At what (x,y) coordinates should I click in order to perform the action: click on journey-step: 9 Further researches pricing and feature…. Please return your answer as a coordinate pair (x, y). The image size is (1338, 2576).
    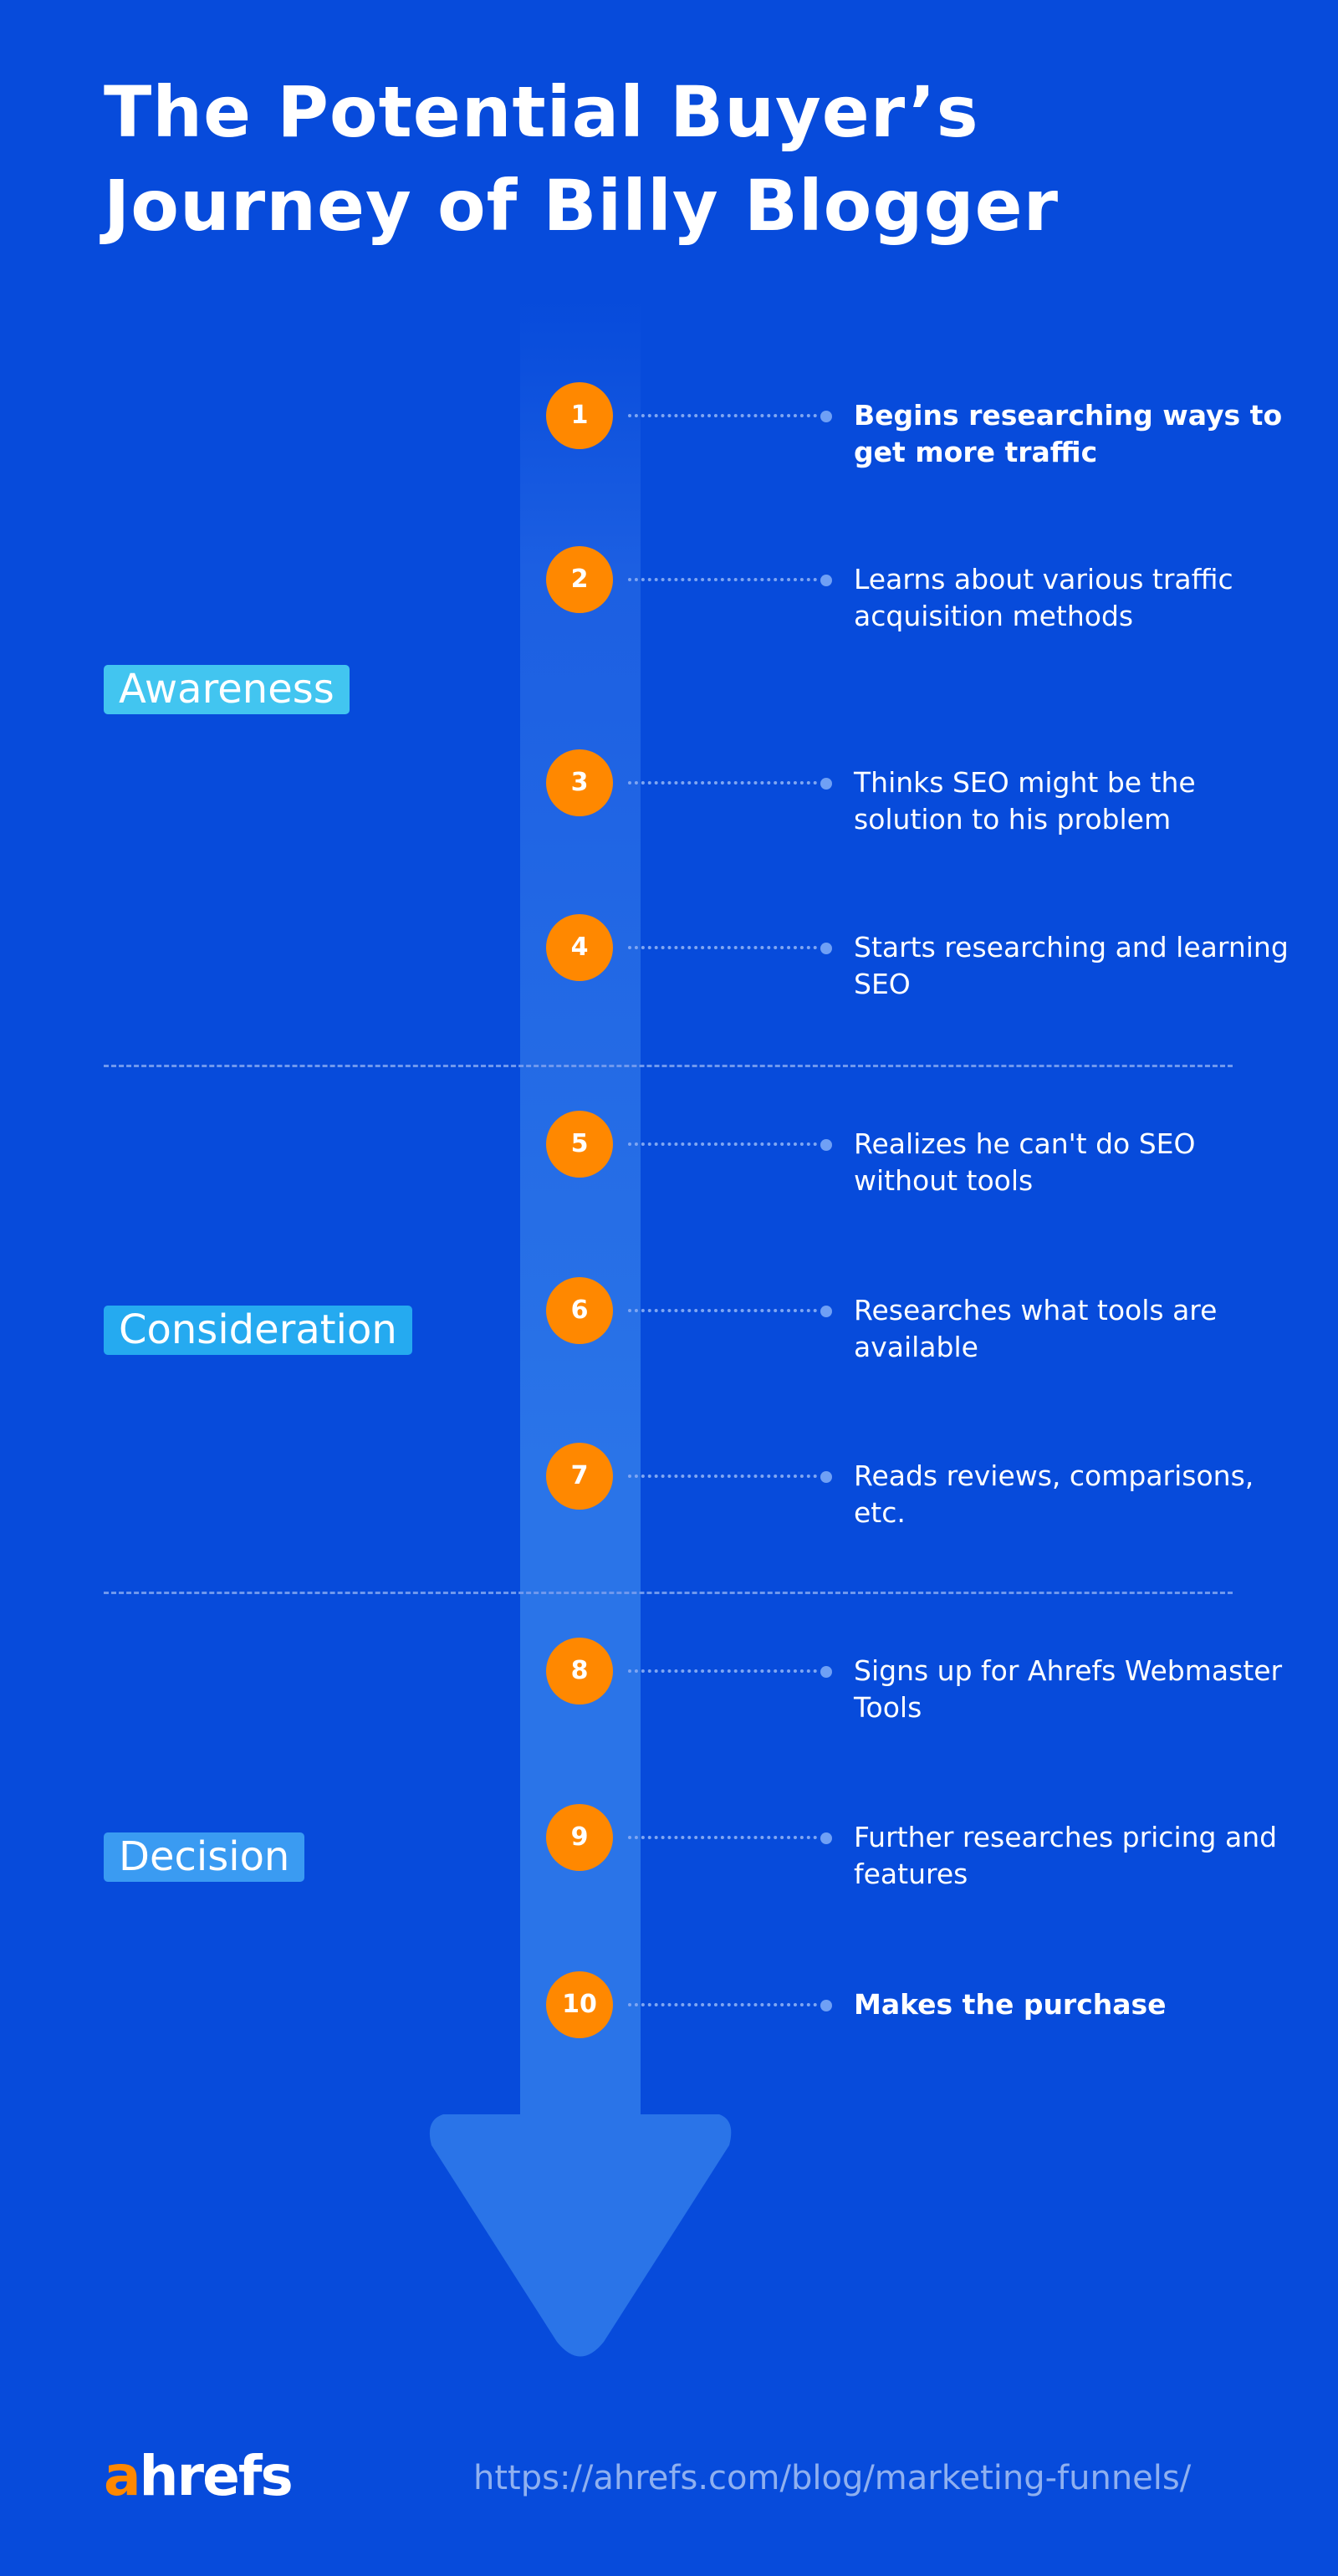
    Looking at the image, I should click on (923, 1847).